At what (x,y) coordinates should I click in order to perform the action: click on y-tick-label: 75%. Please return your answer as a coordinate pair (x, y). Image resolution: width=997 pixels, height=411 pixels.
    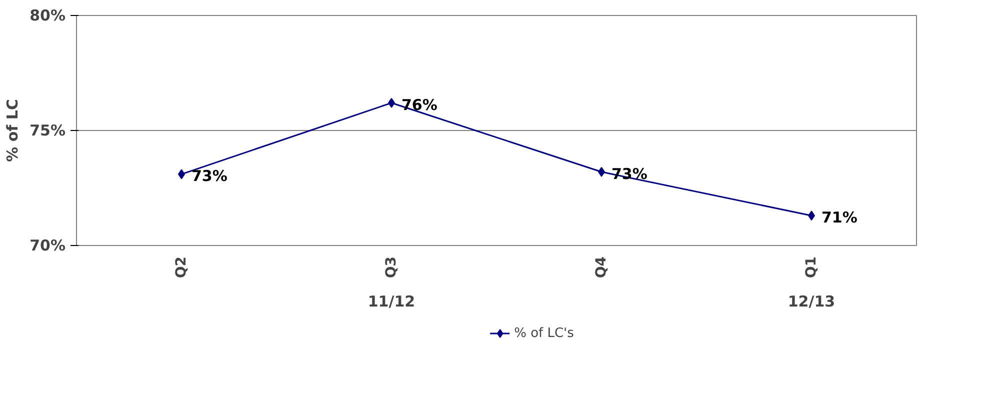
    Looking at the image, I should click on (48, 131).